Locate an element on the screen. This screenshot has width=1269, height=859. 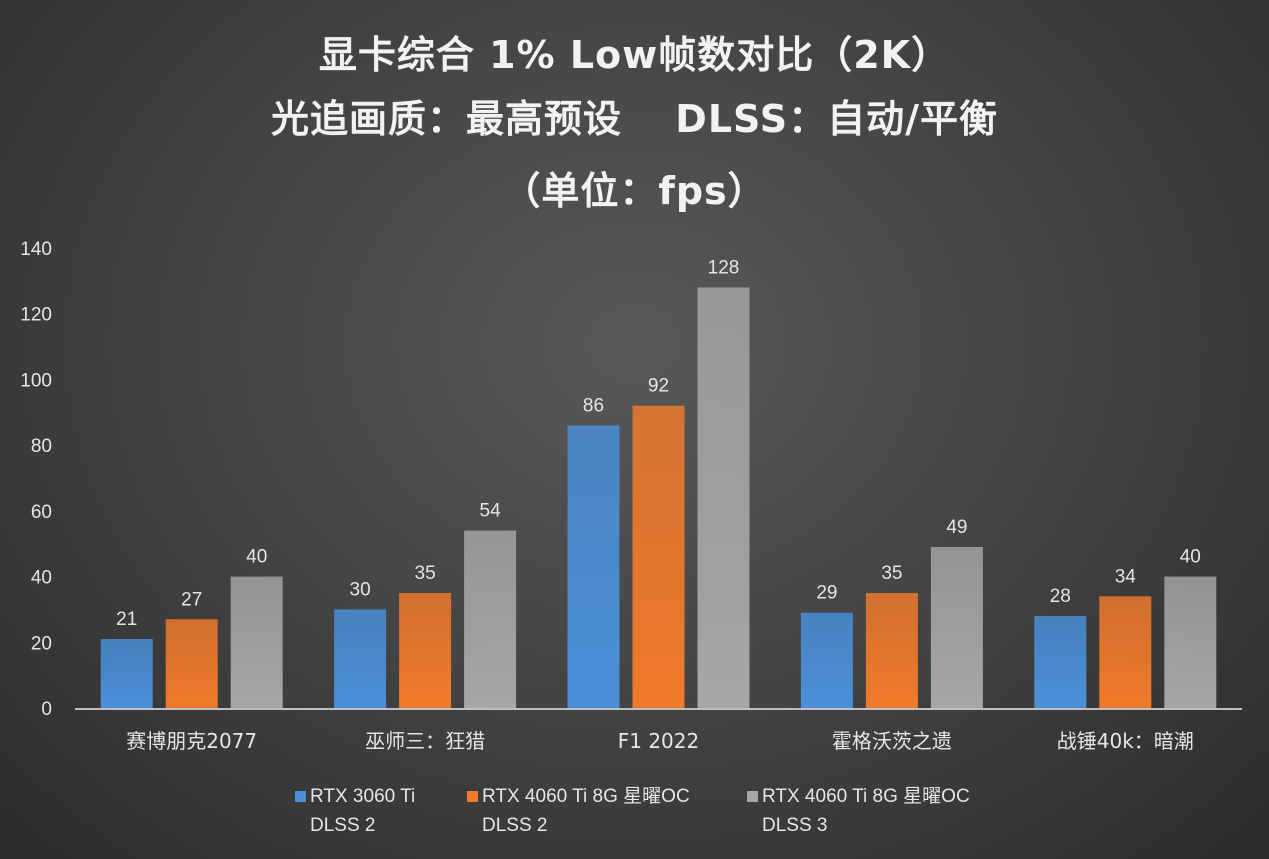
legend-label-sub: DLSS 3 is located at coordinates (795, 825).